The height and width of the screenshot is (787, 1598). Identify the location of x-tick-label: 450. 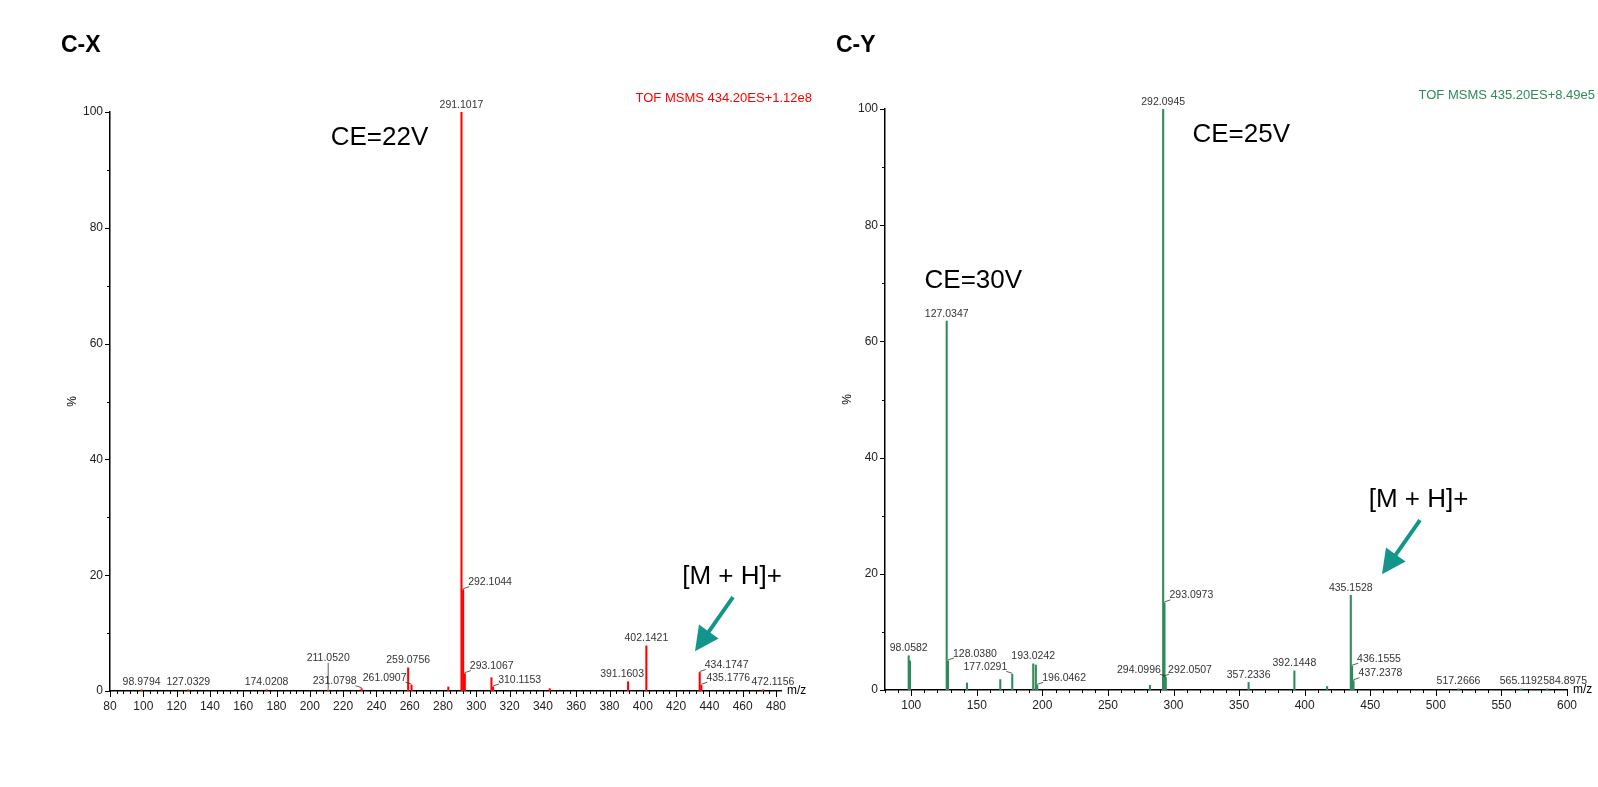
(1370, 704).